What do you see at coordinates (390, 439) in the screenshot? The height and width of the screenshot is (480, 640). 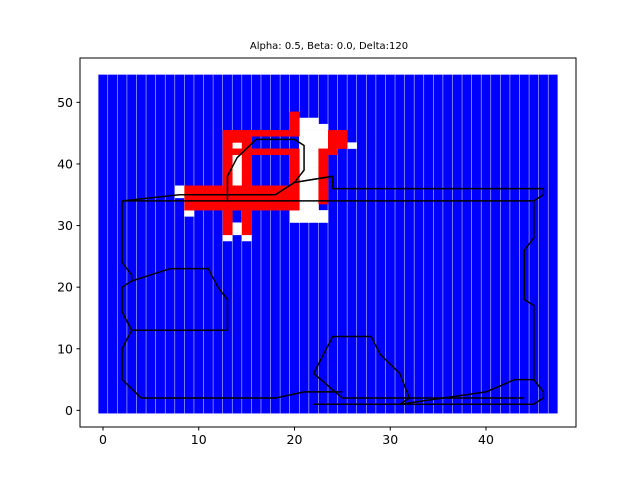 I see `x-tick-label: 30` at bounding box center [390, 439].